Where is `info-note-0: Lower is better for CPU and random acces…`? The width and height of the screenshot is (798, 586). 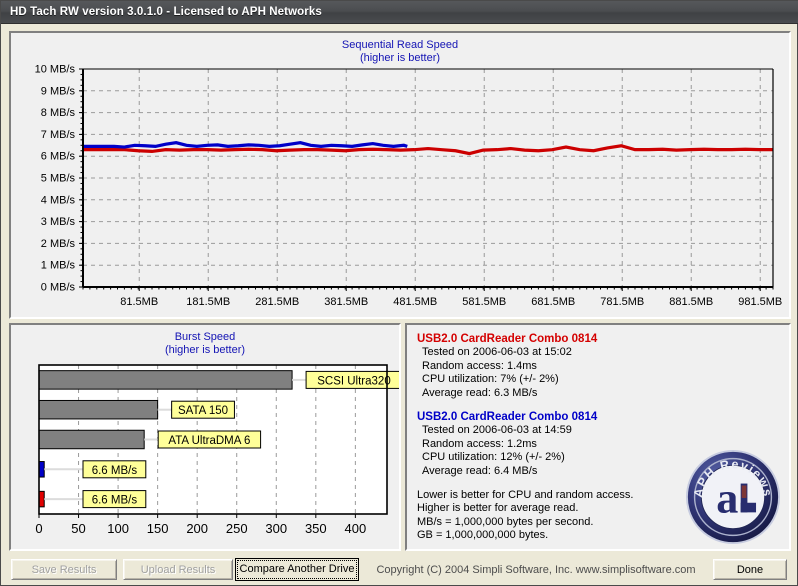 info-note-0: Lower is better for CPU and random acces… is located at coordinates (525, 495).